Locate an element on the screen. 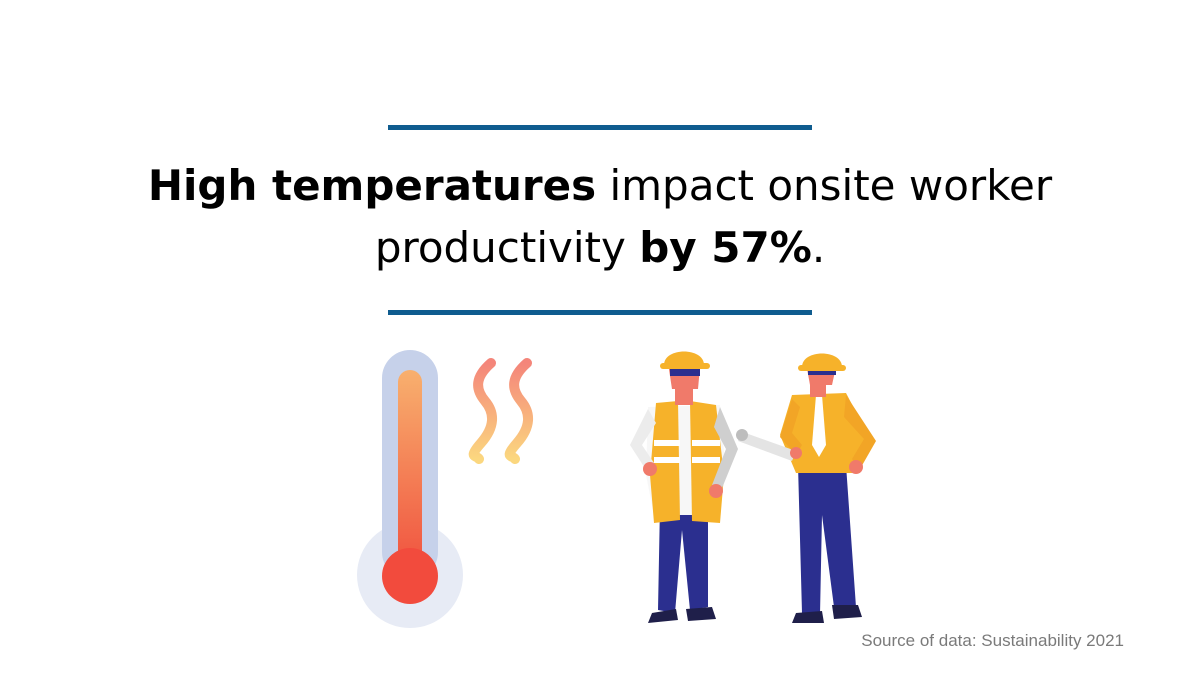  headline-middle: impact onsite worker productivity is located at coordinates (713, 216).